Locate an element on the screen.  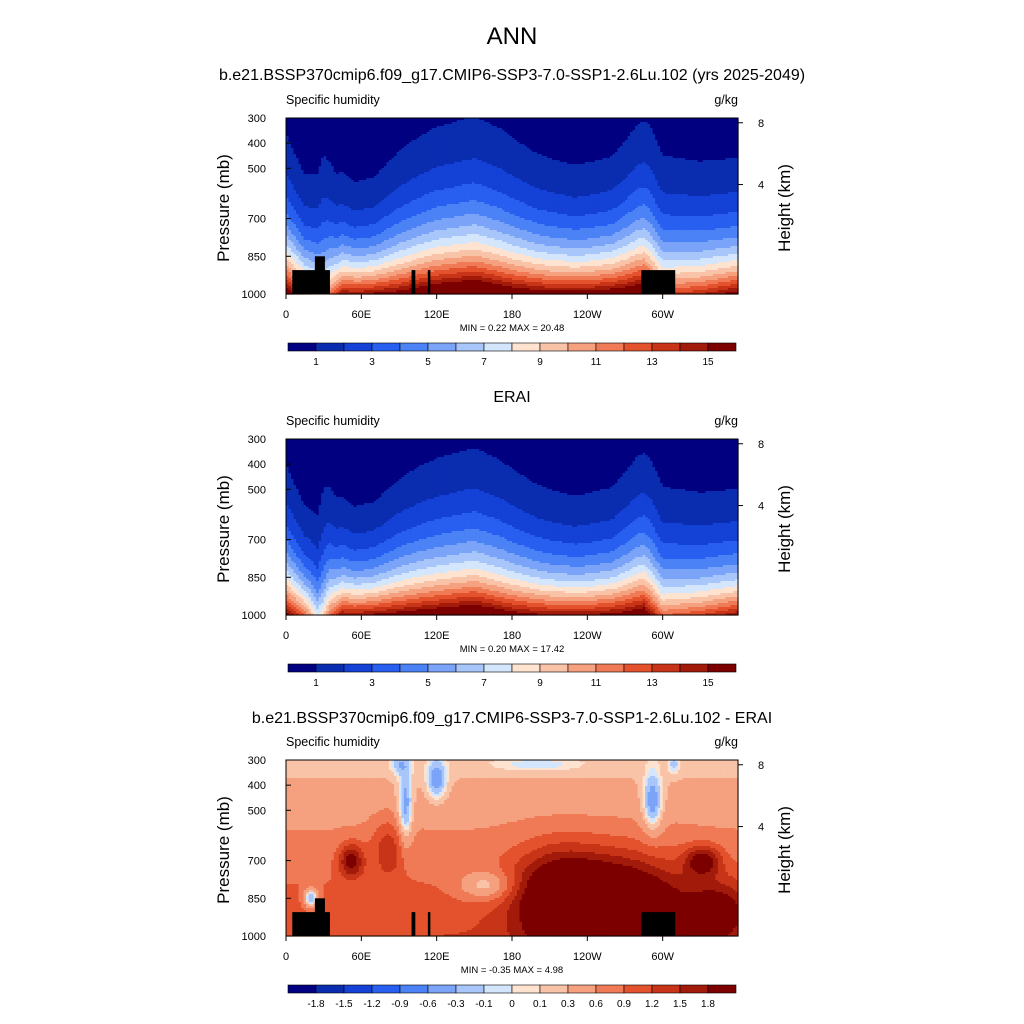
variable-label: Specific humidity is located at coordinates (333, 100).